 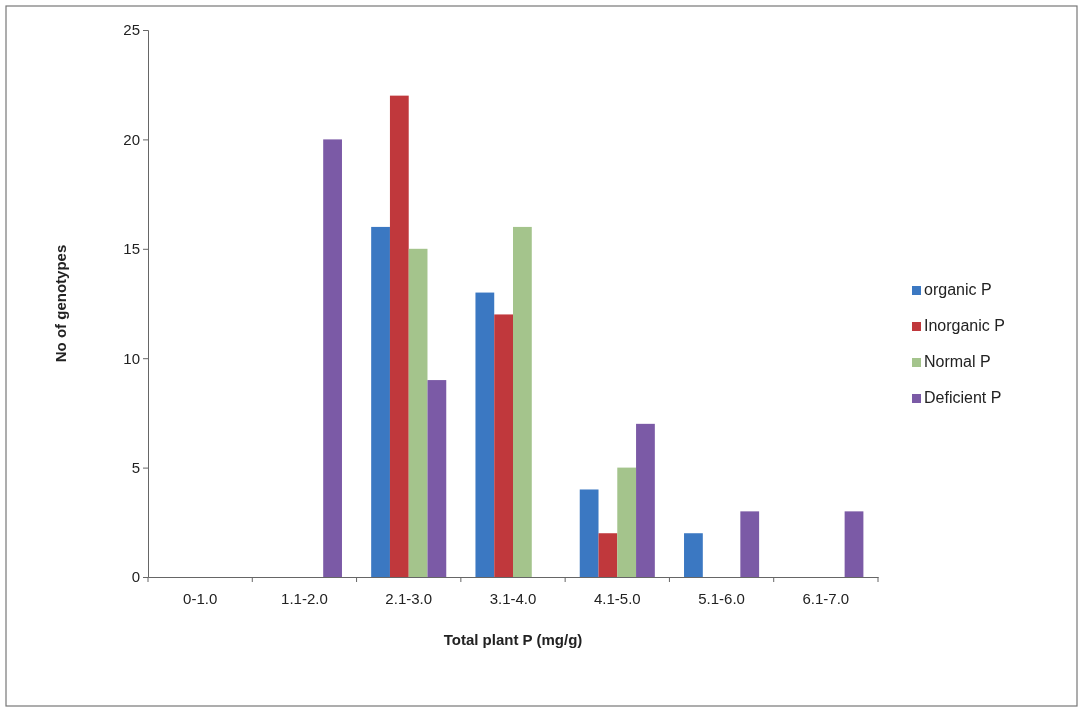 What do you see at coordinates (200, 598) in the screenshot?
I see `x-tick-label: 0-1.0` at bounding box center [200, 598].